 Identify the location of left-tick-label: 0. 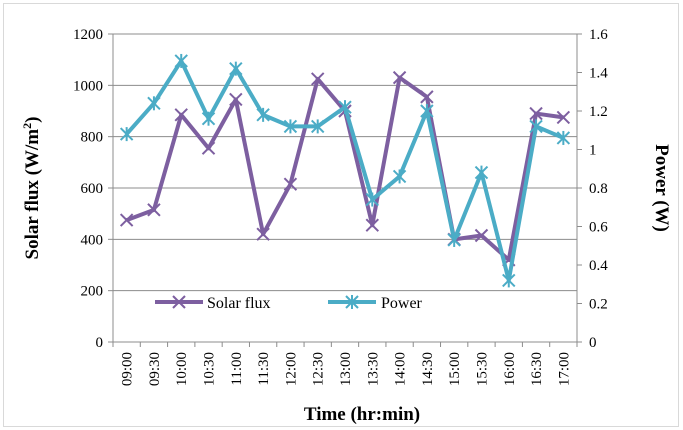
(100, 343).